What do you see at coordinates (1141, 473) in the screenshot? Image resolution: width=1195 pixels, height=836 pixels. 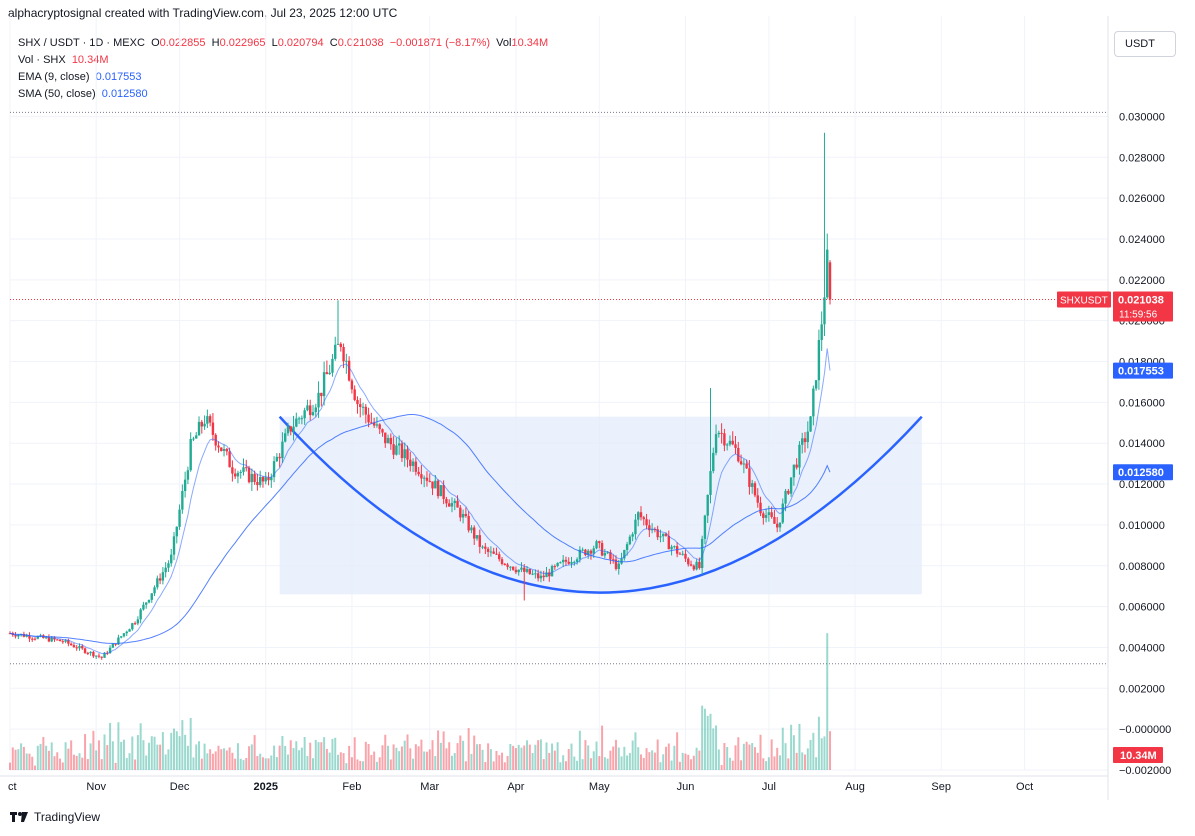 I see `sma-badge-text: 0.012580` at bounding box center [1141, 473].